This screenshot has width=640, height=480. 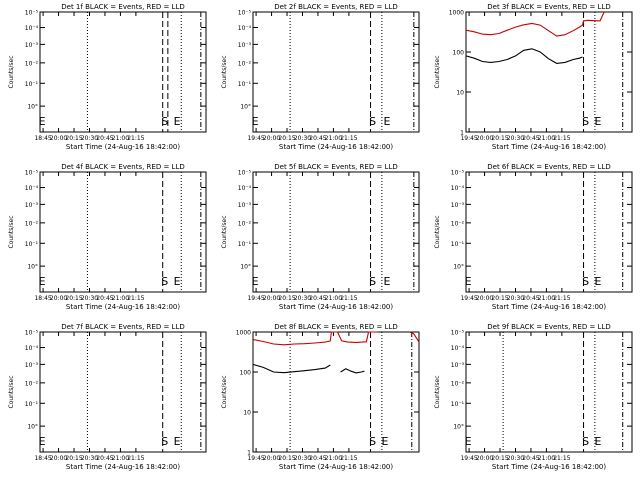 I want to click on panel-title: Det 1f BLACK = Events, RED = LLD, so click(x=122, y=7).